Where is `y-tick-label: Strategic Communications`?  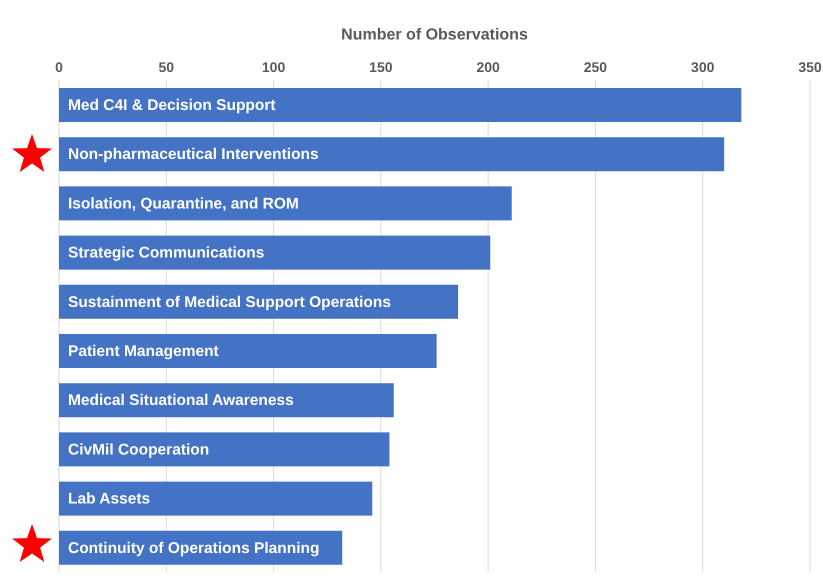 y-tick-label: Strategic Communications is located at coordinates (166, 253).